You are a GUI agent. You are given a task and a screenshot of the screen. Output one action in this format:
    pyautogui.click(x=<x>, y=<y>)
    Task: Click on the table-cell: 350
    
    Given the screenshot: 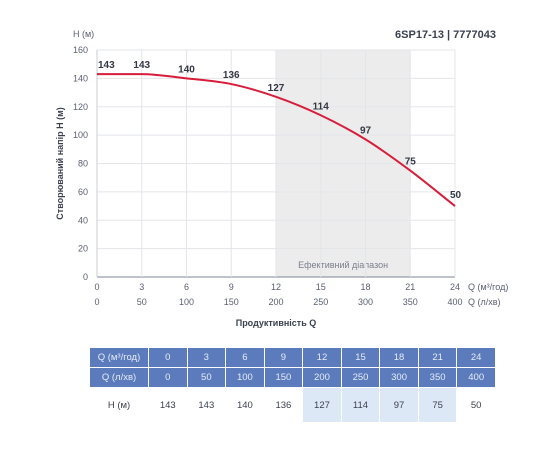 What is the action you would take?
    pyautogui.click(x=437, y=377)
    